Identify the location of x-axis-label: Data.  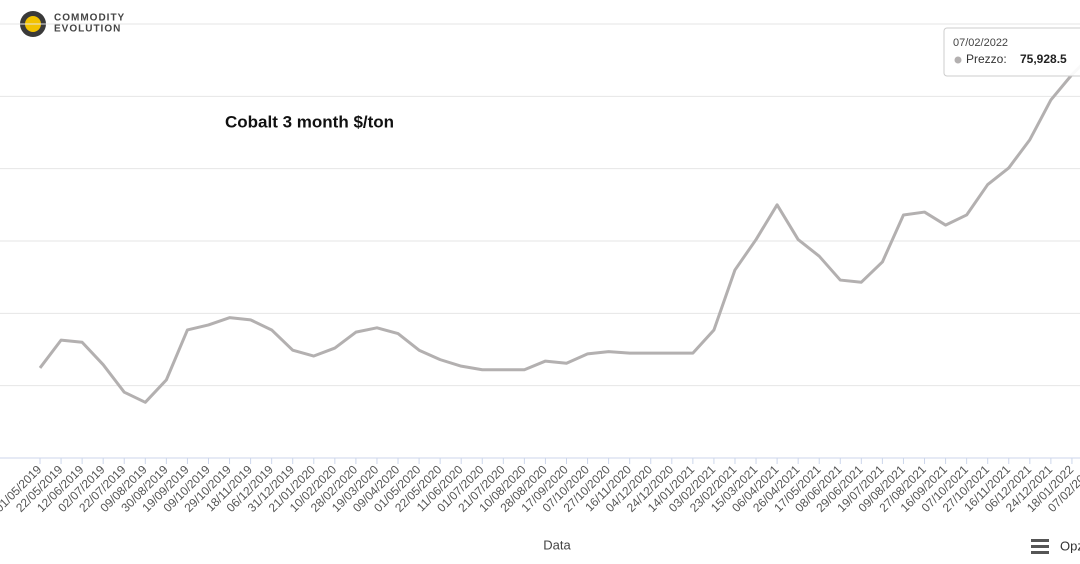
(557, 544).